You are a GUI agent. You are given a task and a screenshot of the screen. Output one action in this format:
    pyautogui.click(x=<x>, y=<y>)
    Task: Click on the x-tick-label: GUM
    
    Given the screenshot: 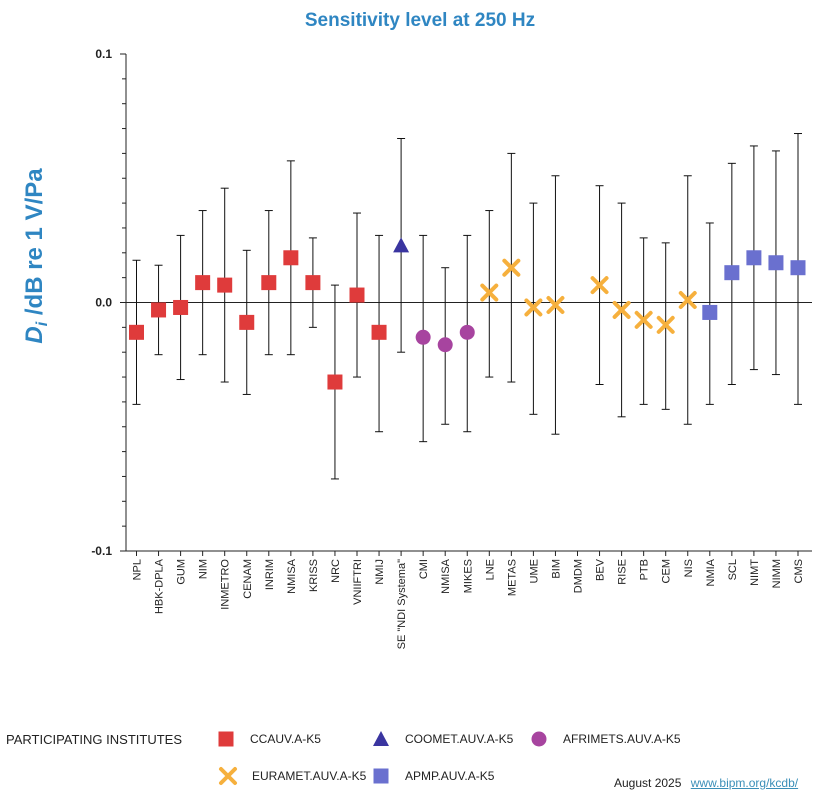 What is the action you would take?
    pyautogui.click(x=182, y=572)
    